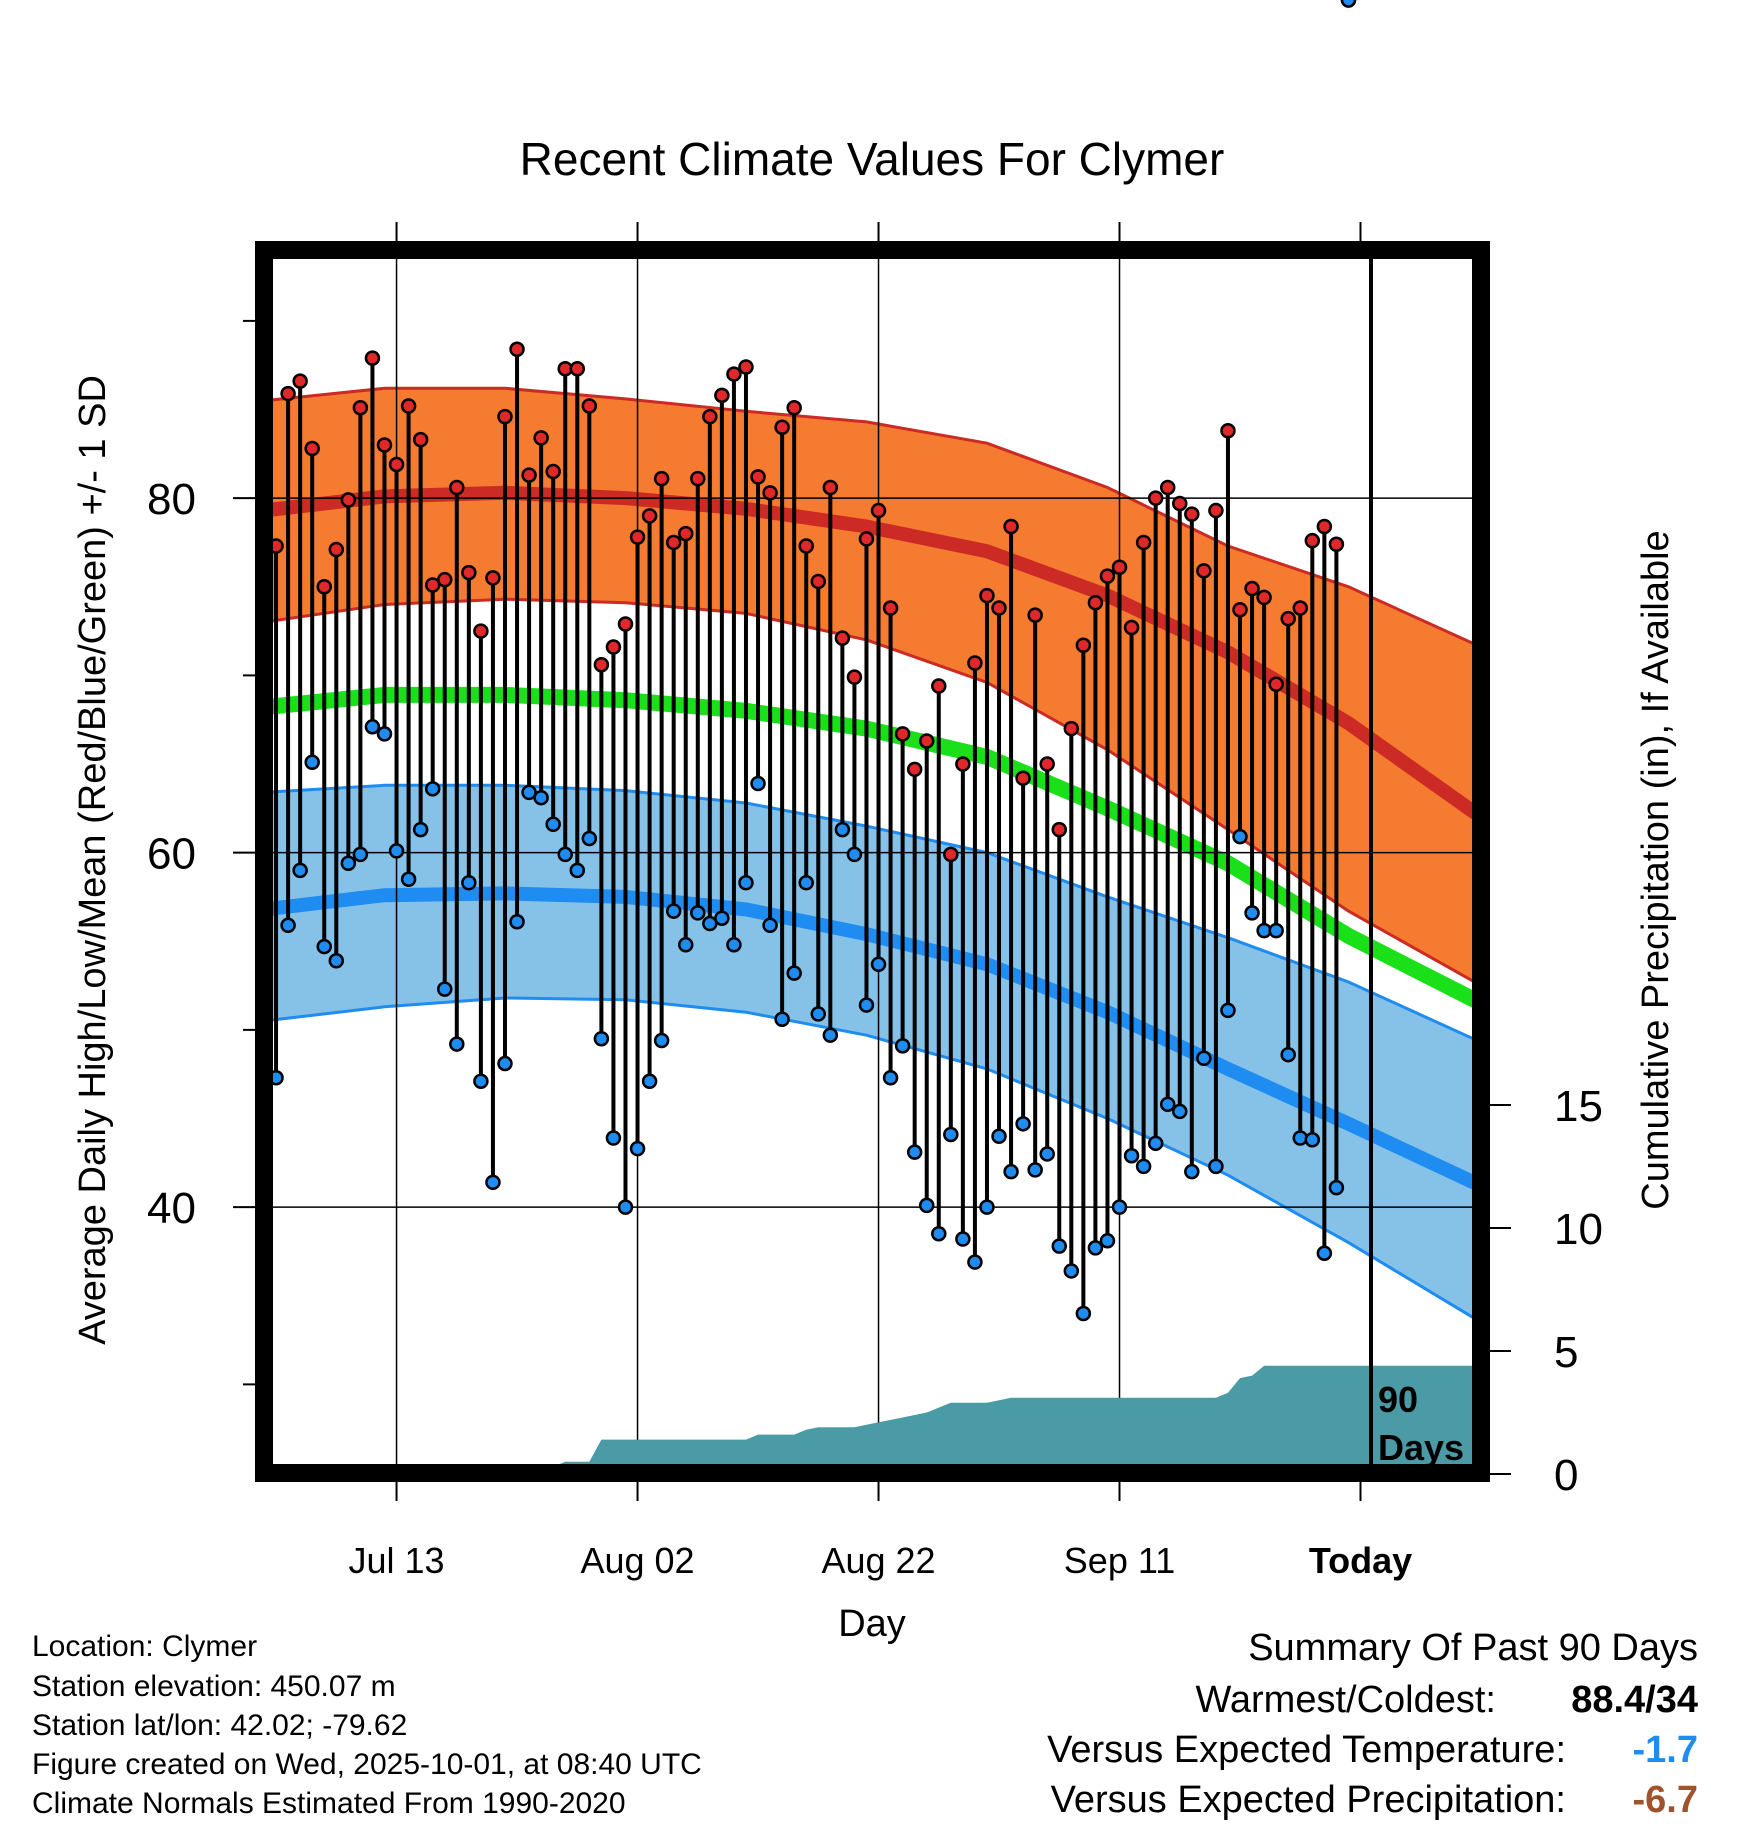  Describe the element at coordinates (1119, 1560) in the screenshot. I see `x-tick-label: Sep 11` at that location.